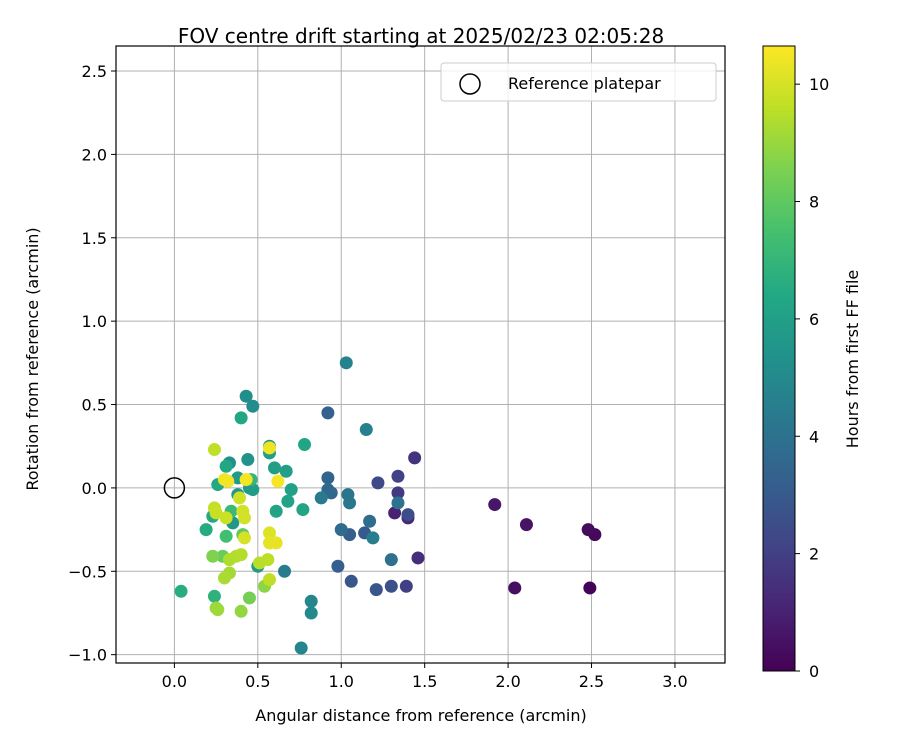 This screenshot has width=900, height=750. I want to click on colorbar-ticks: 0 2 4 6 8 10, so click(812, 378).